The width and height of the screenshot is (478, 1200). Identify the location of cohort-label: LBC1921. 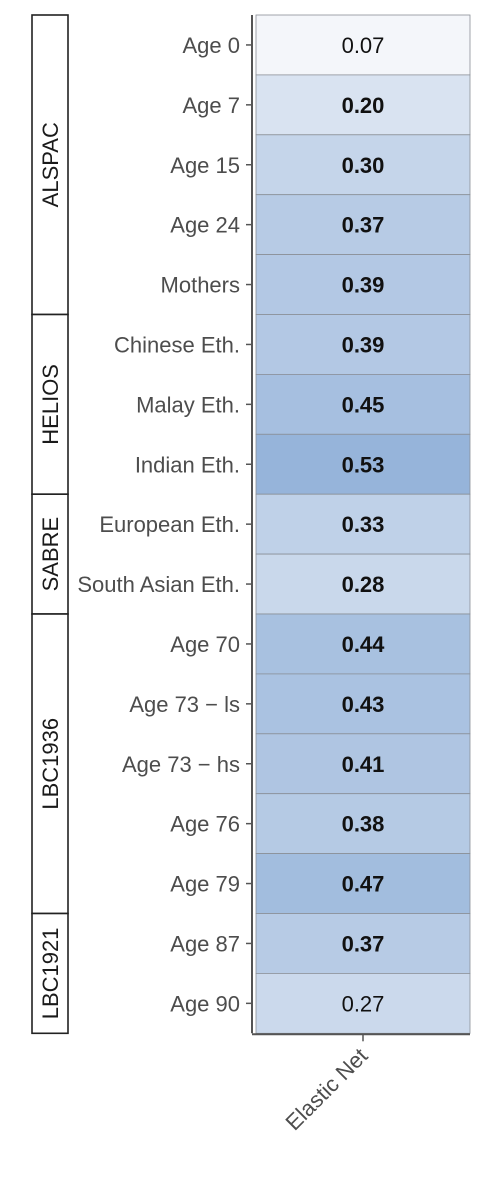
(50, 974).